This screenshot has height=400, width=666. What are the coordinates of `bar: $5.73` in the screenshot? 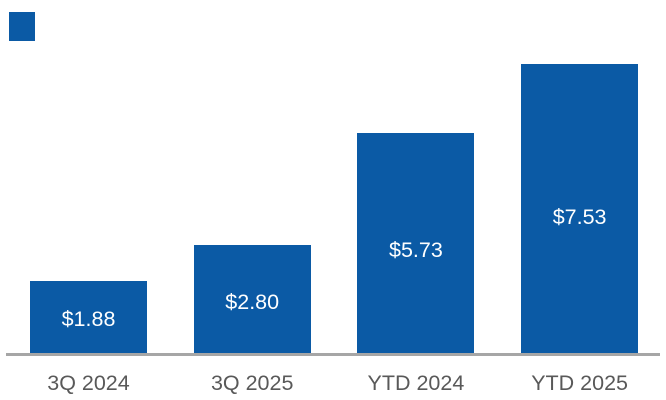 It's located at (416, 243).